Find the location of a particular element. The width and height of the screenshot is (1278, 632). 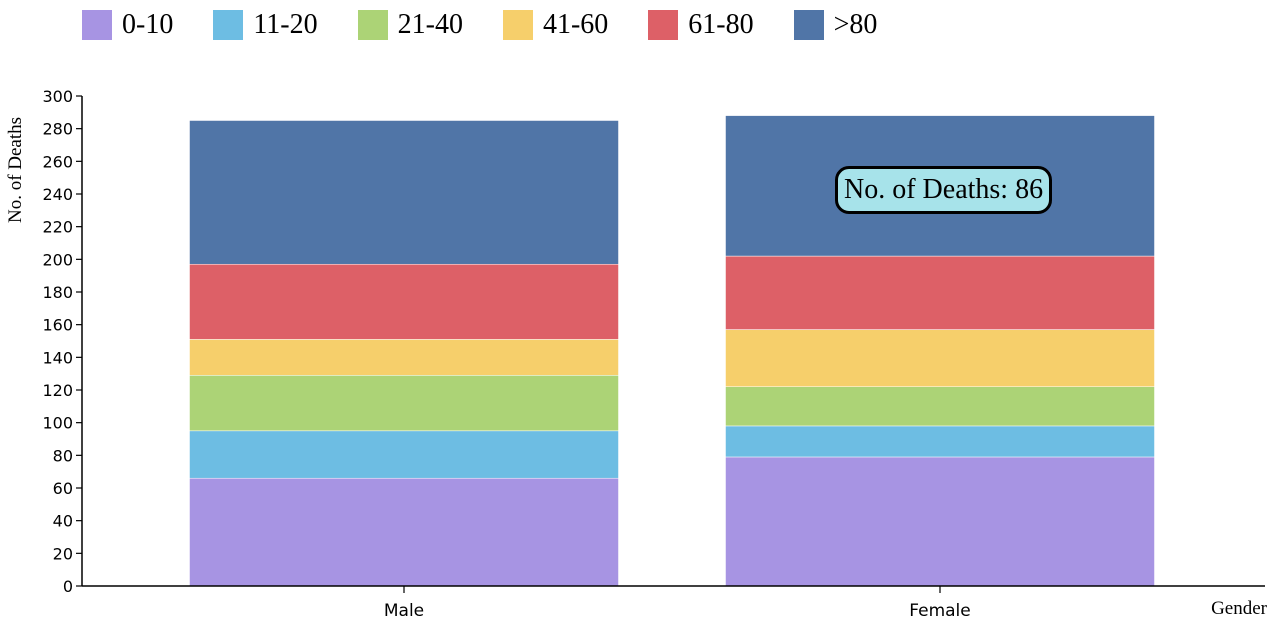

legend-item: >80 is located at coordinates (835, 24).